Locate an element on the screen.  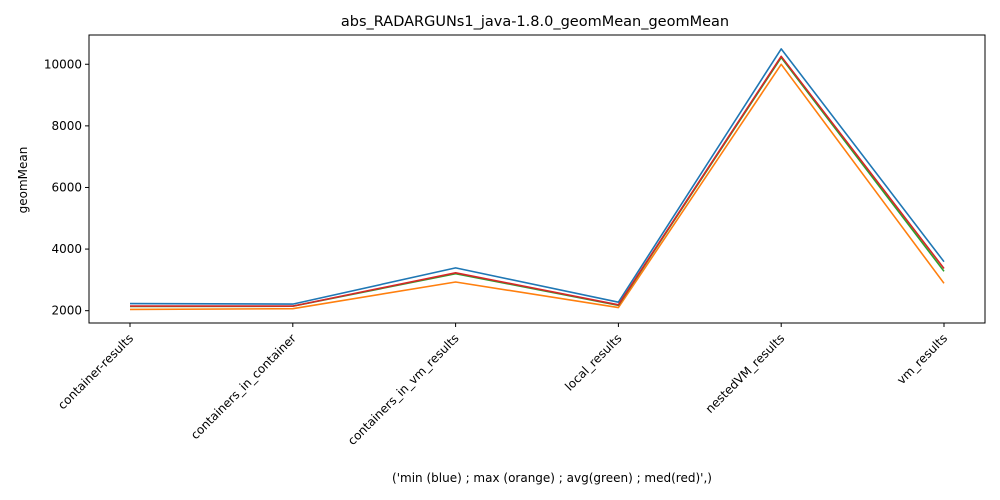
x-tick-label: local_results is located at coordinates (593, 362).